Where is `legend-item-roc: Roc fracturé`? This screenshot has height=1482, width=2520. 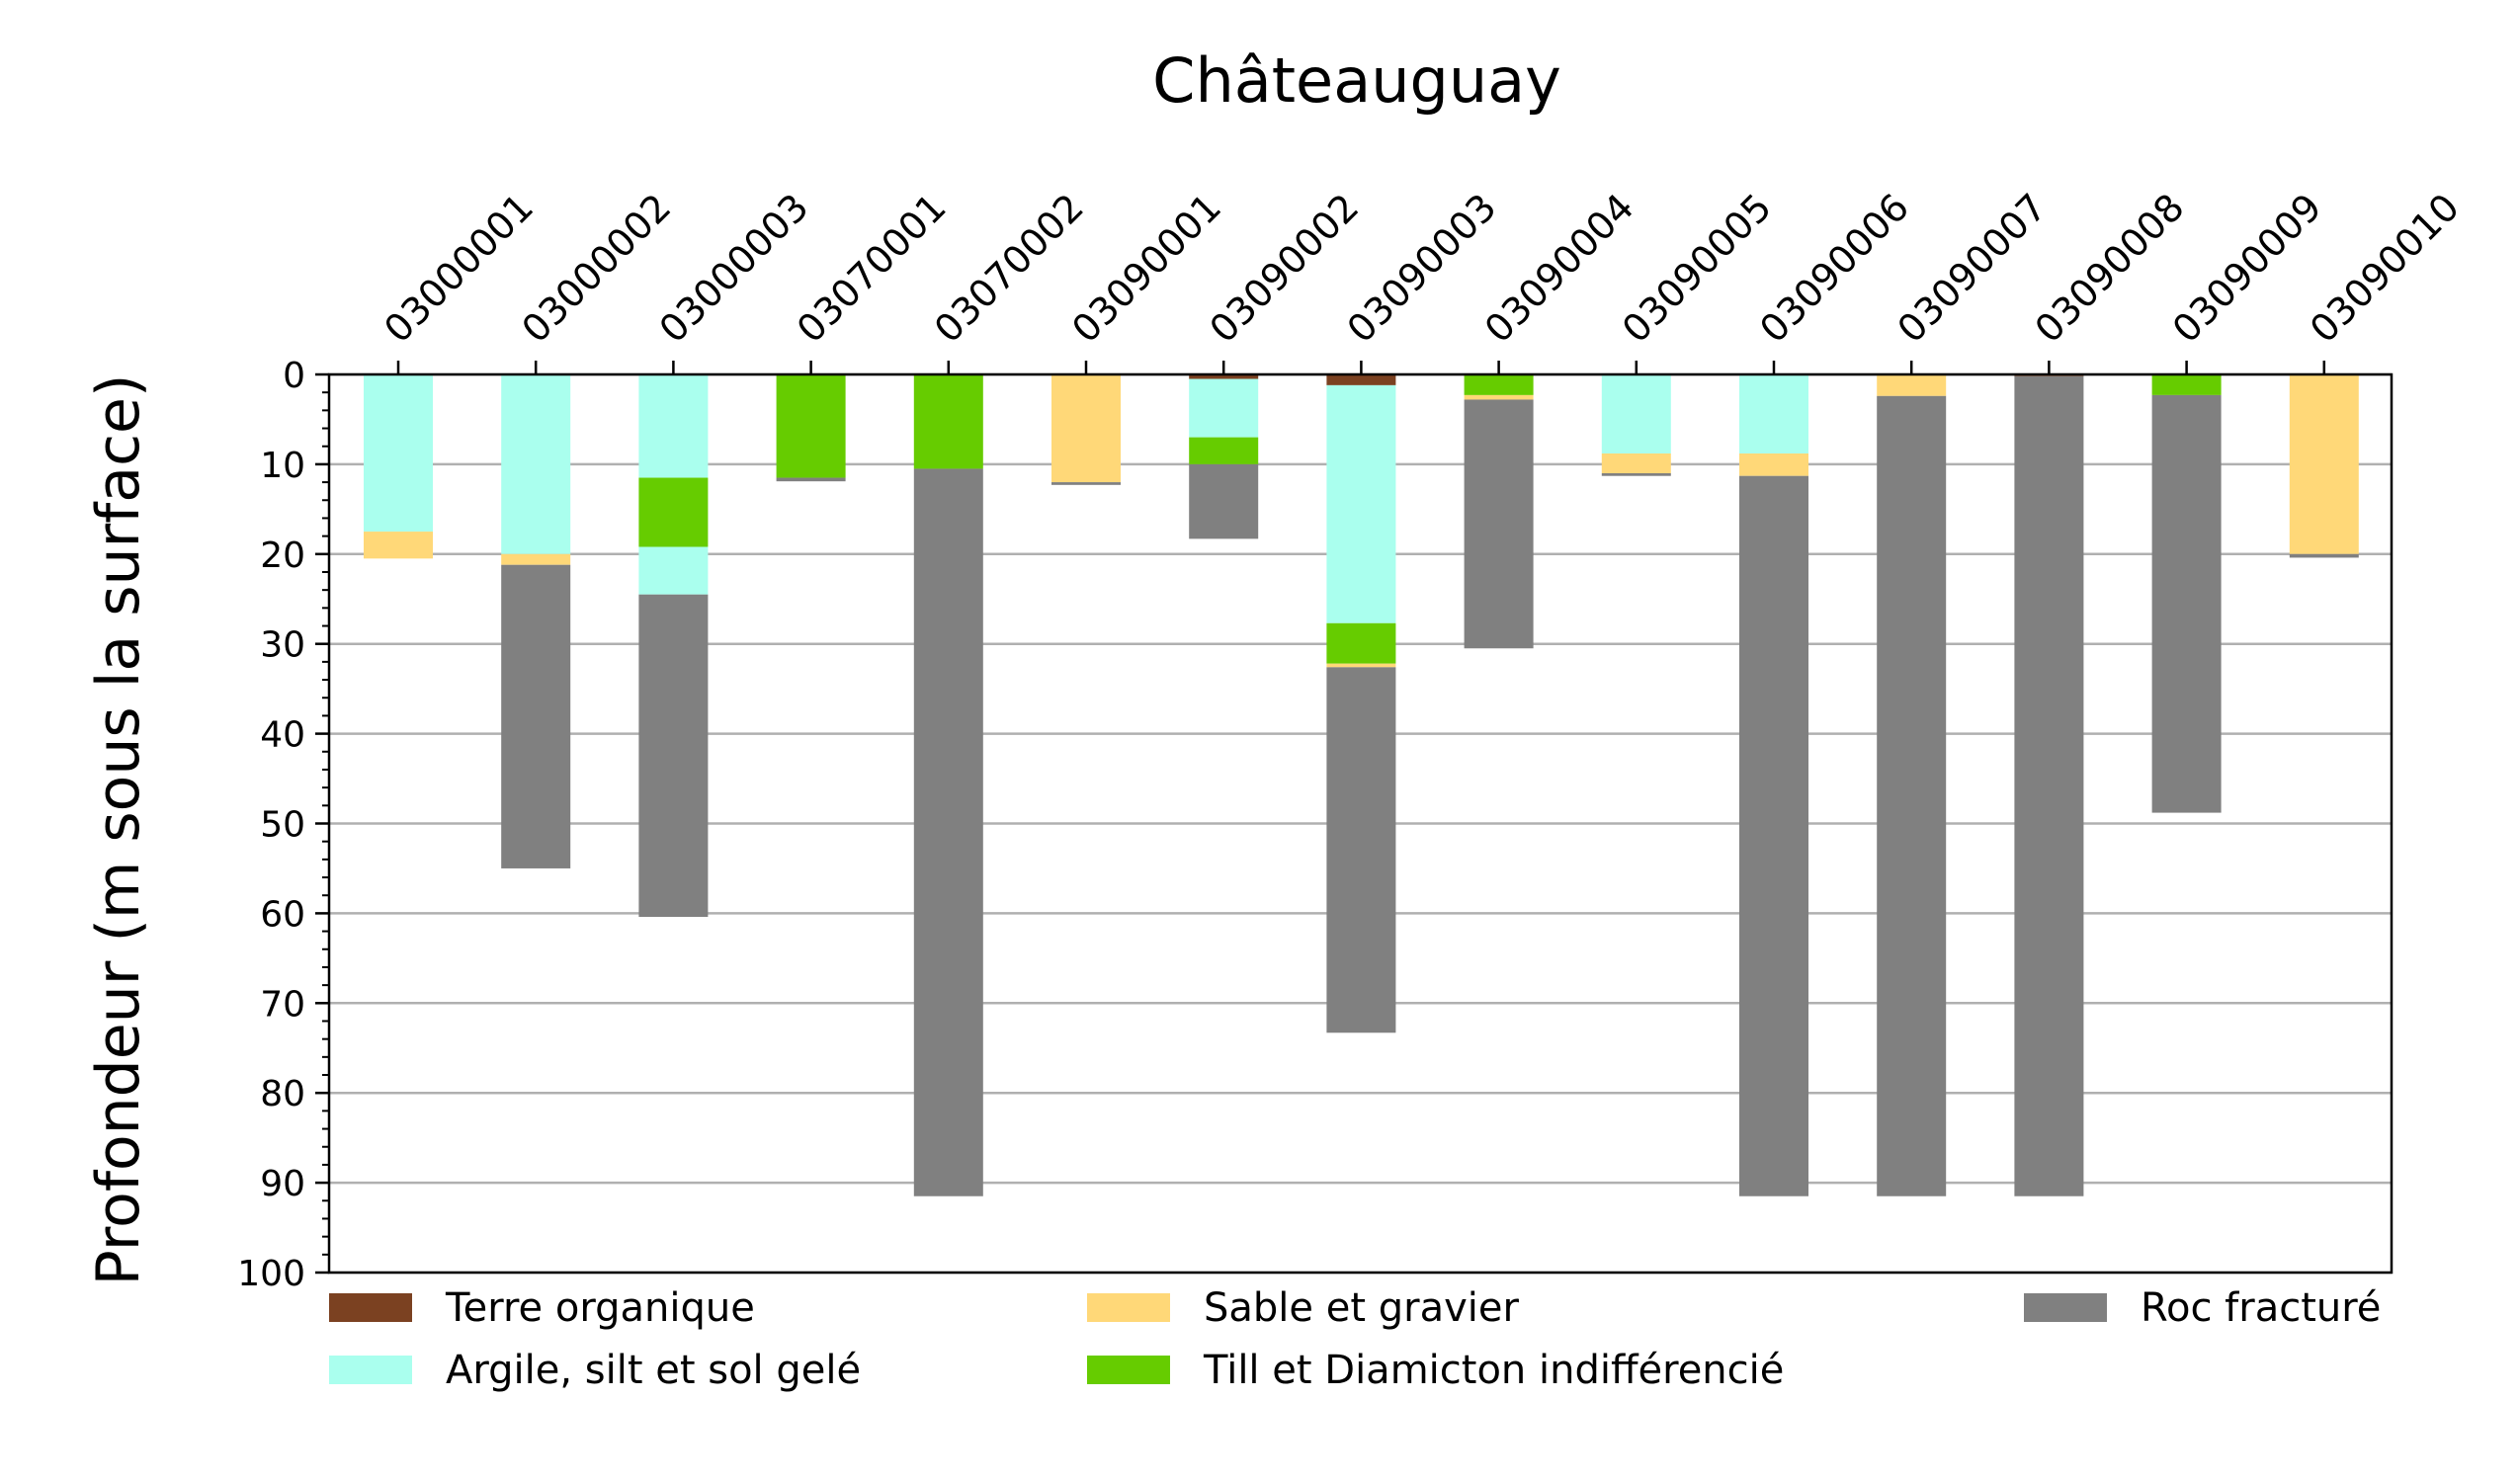 legend-item-roc: Roc fracturé is located at coordinates (2202, 1308).